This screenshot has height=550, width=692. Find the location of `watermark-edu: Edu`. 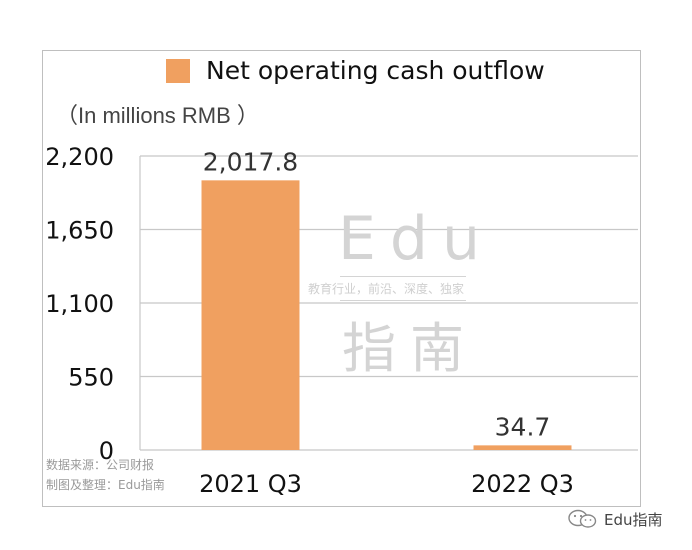

watermark-edu: Edu is located at coordinates (416, 239).